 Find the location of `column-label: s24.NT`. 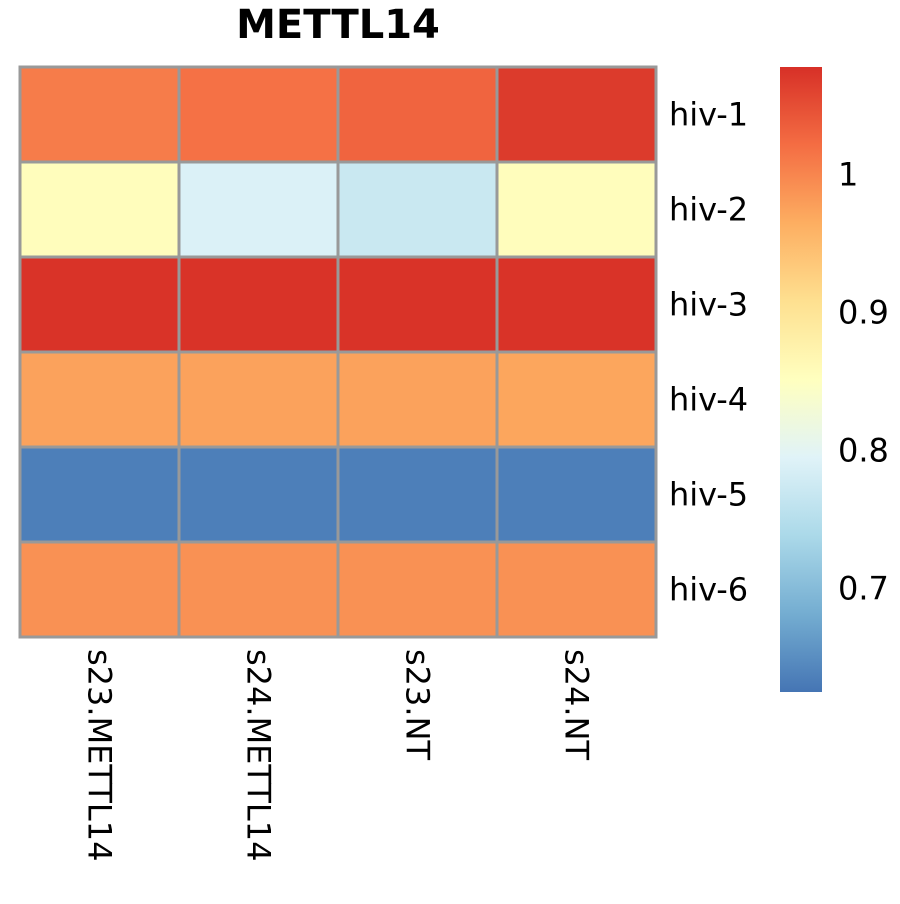

column-label: s24.NT is located at coordinates (577, 705).